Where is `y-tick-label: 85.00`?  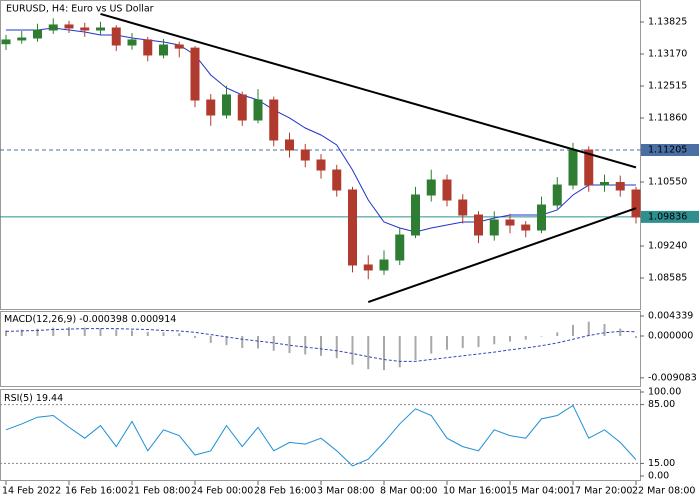
y-tick-label: 85.00 is located at coordinates (661, 404).